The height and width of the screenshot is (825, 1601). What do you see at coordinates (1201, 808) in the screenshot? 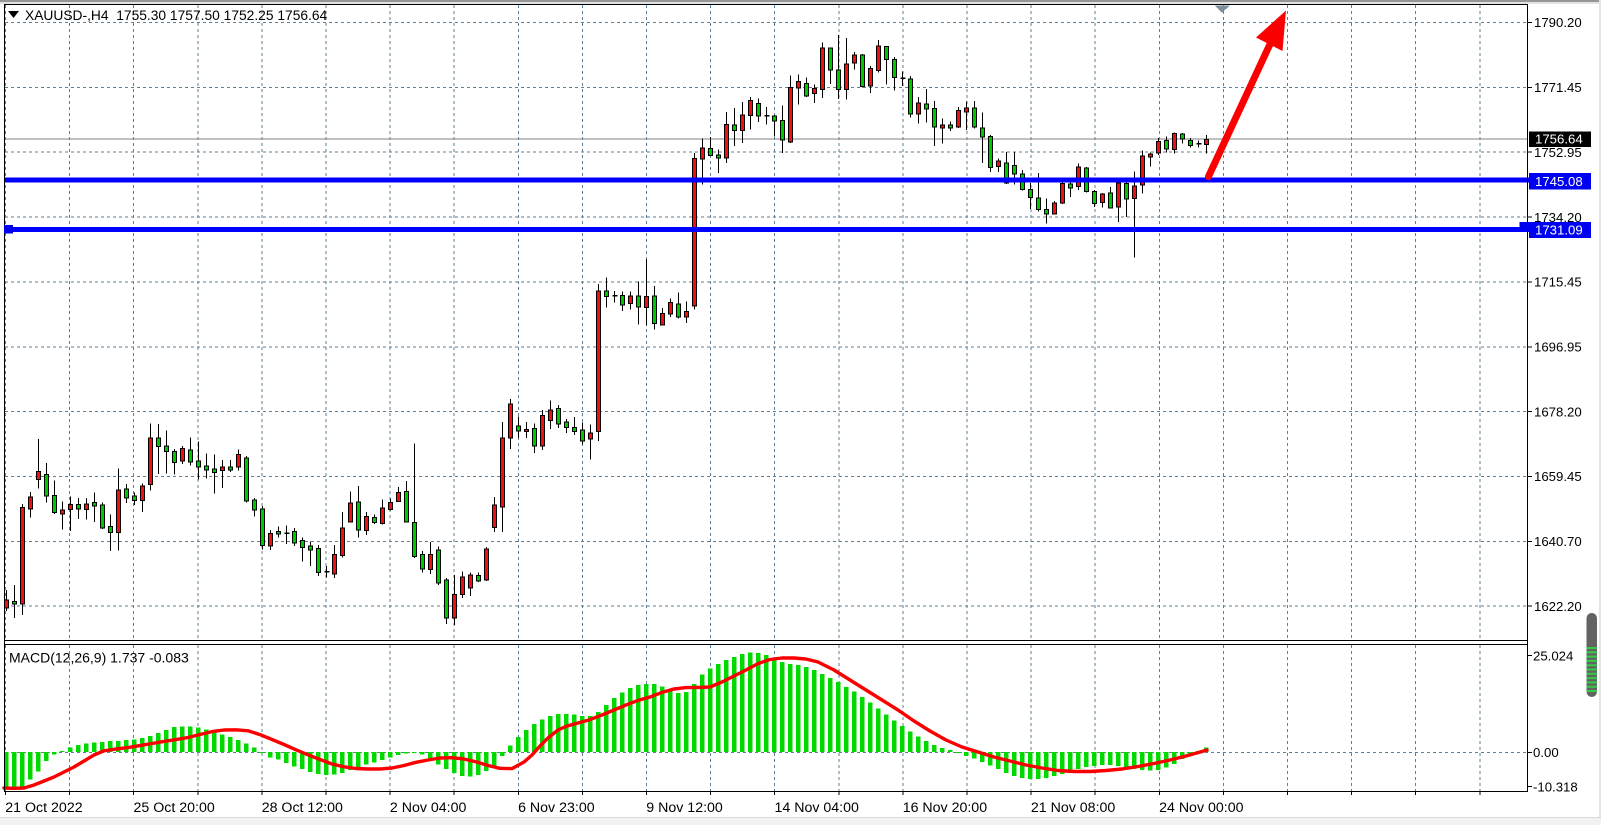
I see `svg-text: 24 Nov 00:00` at bounding box center [1201, 808].